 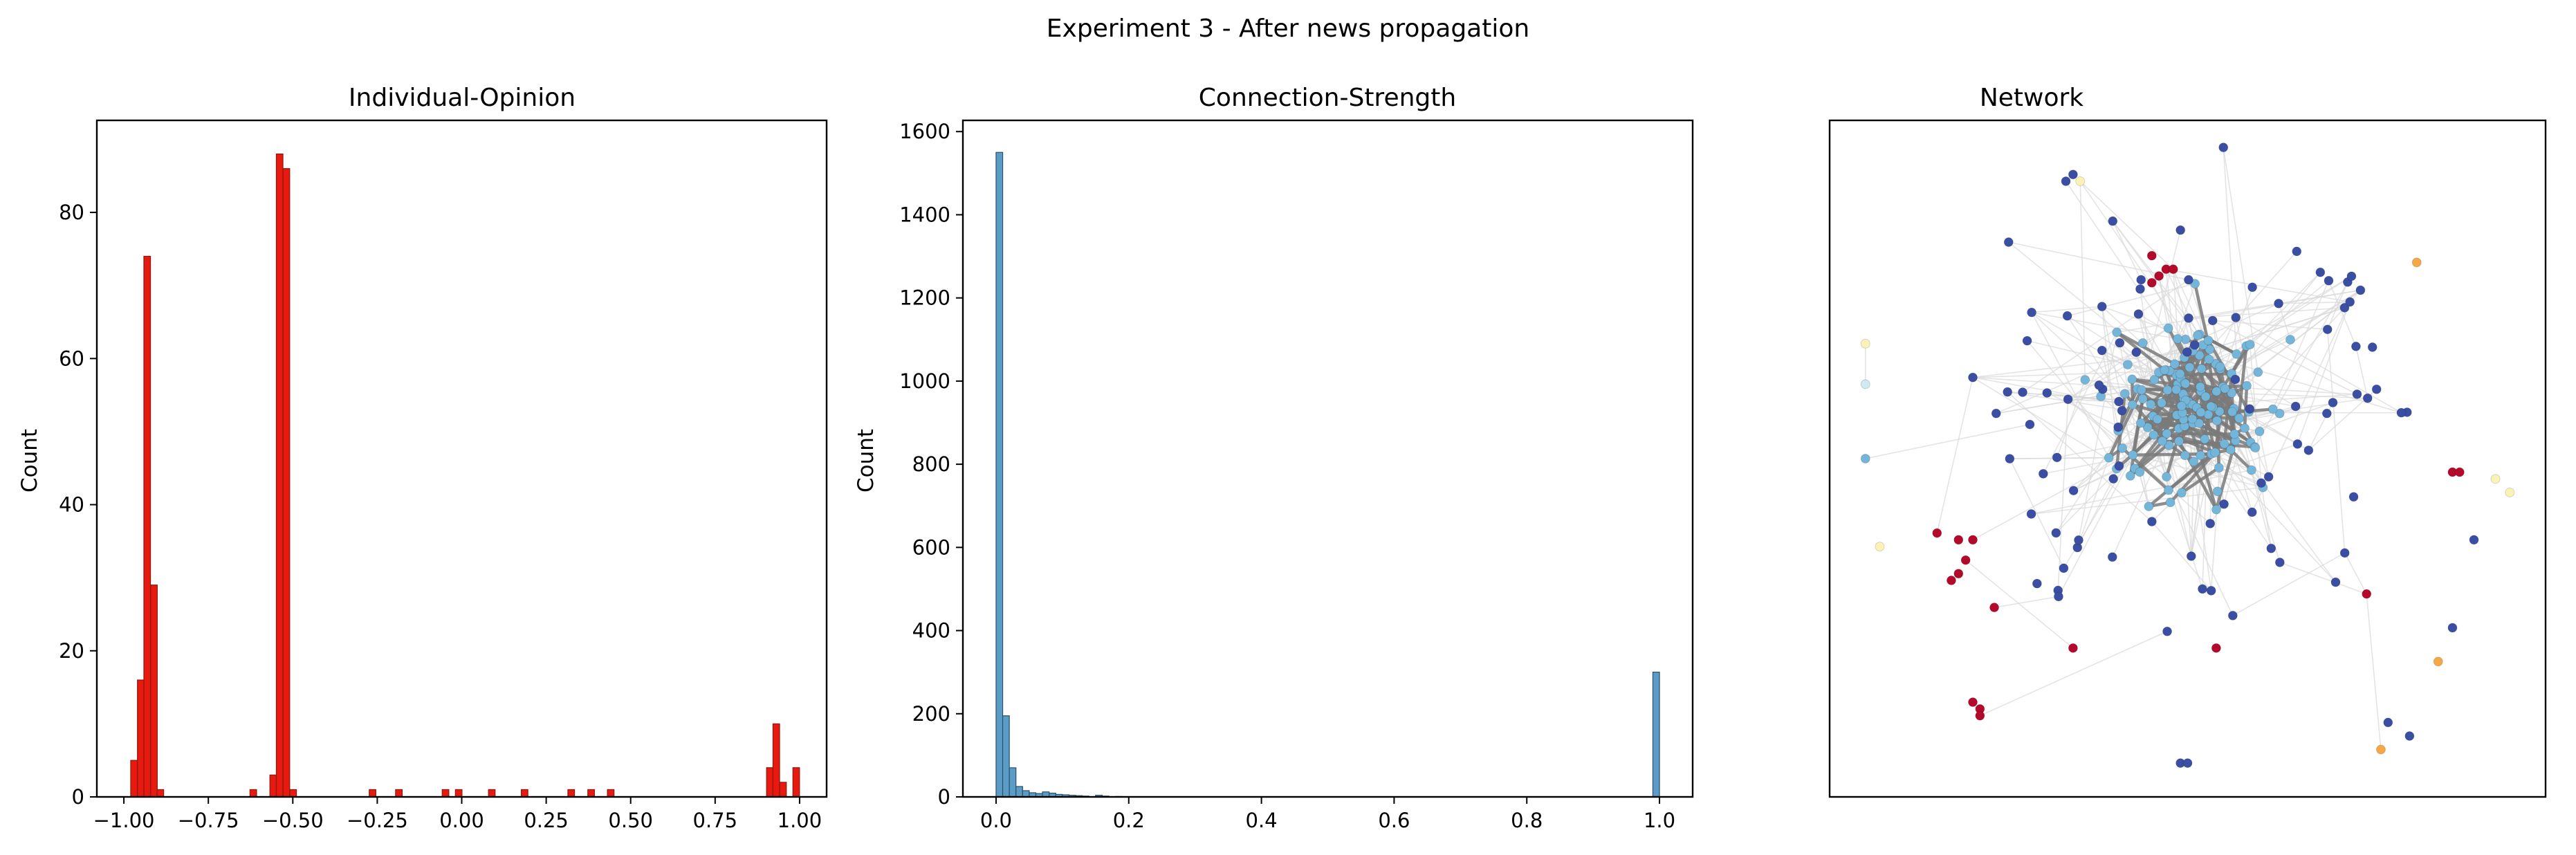 What do you see at coordinates (924, 298) in the screenshot?
I see `y-tick-label: 1200` at bounding box center [924, 298].